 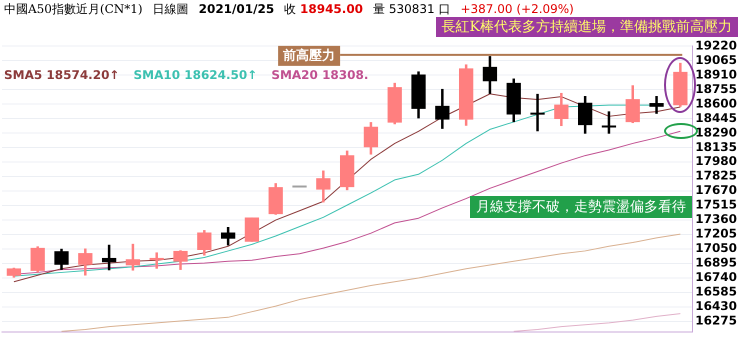 What do you see at coordinates (716, 277) in the screenshot?
I see `y-tick-label: 16740` at bounding box center [716, 277].